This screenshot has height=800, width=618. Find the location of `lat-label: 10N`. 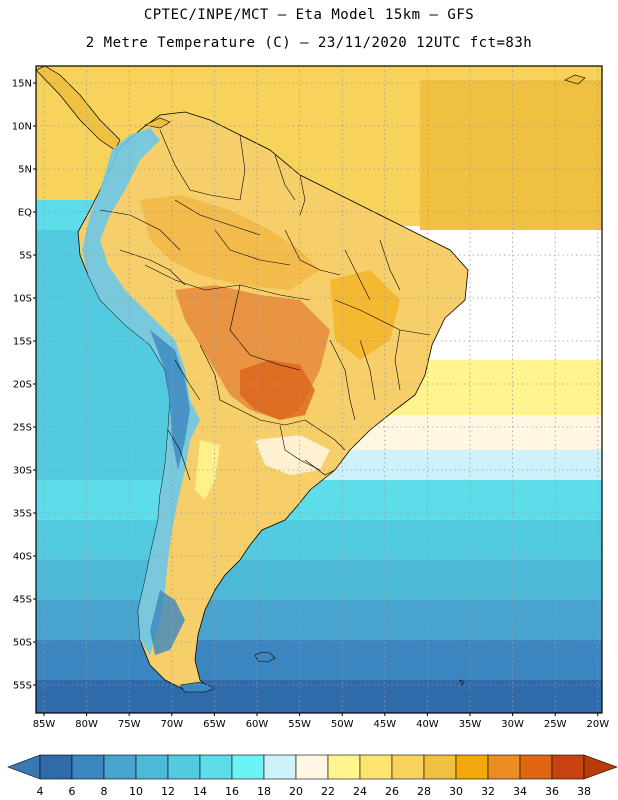

lat-label: 10N is located at coordinates (22, 127).